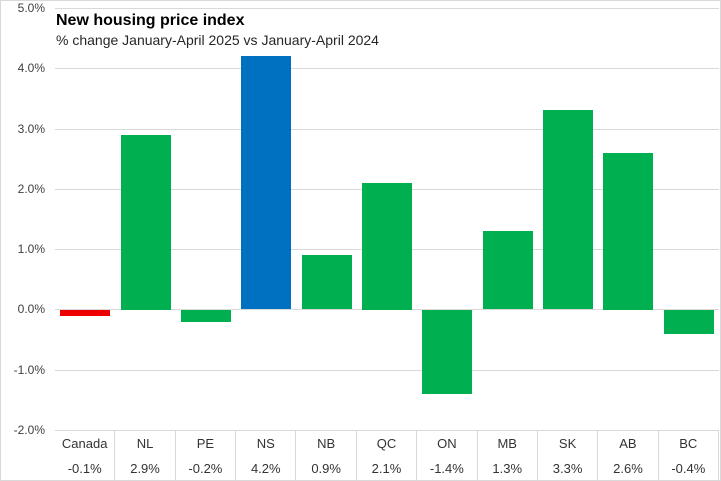 This screenshot has width=721, height=481. What do you see at coordinates (31, 309) in the screenshot?
I see `y-tick-label: 0.0%` at bounding box center [31, 309].